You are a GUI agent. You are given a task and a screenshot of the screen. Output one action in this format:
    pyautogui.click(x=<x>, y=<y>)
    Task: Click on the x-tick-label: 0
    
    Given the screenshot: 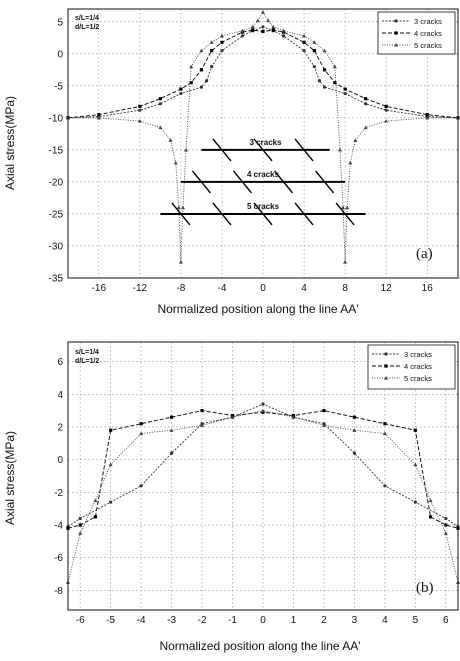 What is the action you would take?
    pyautogui.click(x=263, y=288)
    